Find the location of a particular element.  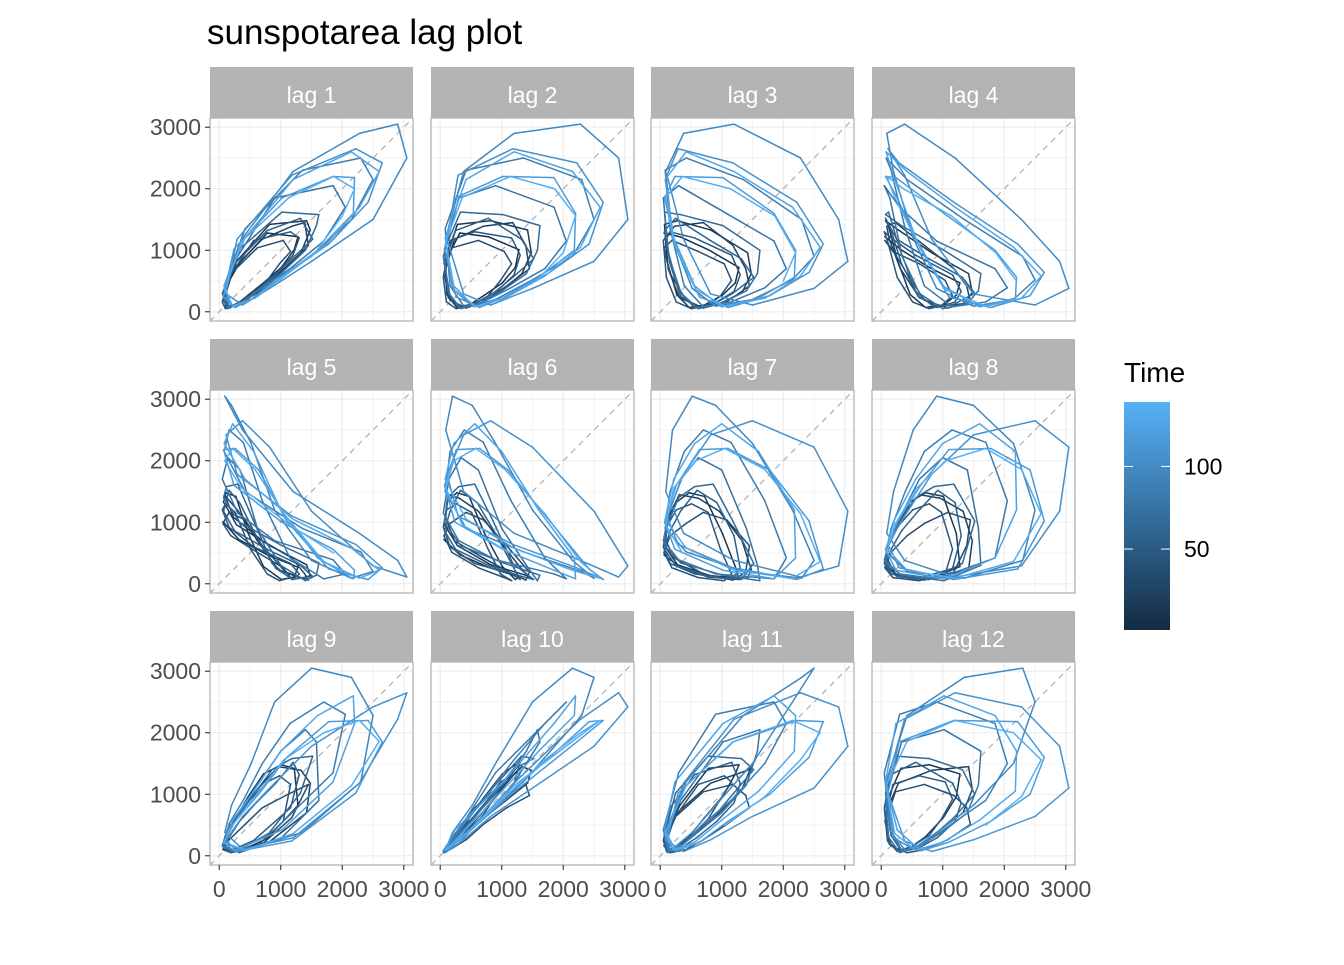

legend-tick-label: 50 is located at coordinates (1197, 549).